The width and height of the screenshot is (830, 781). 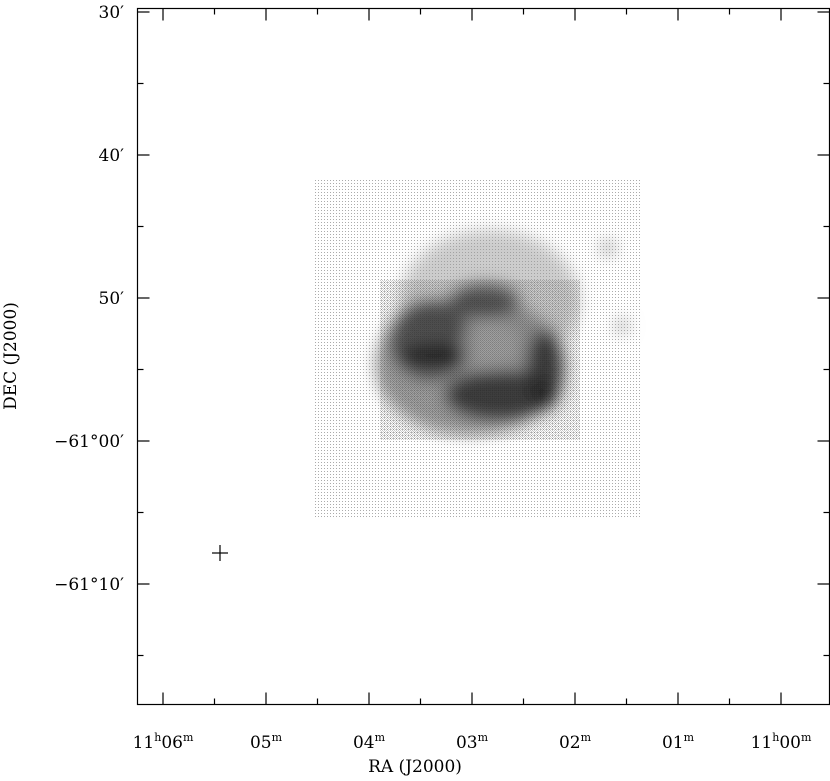 I want to click on y-tick-label: 50′, so click(x=112, y=299).